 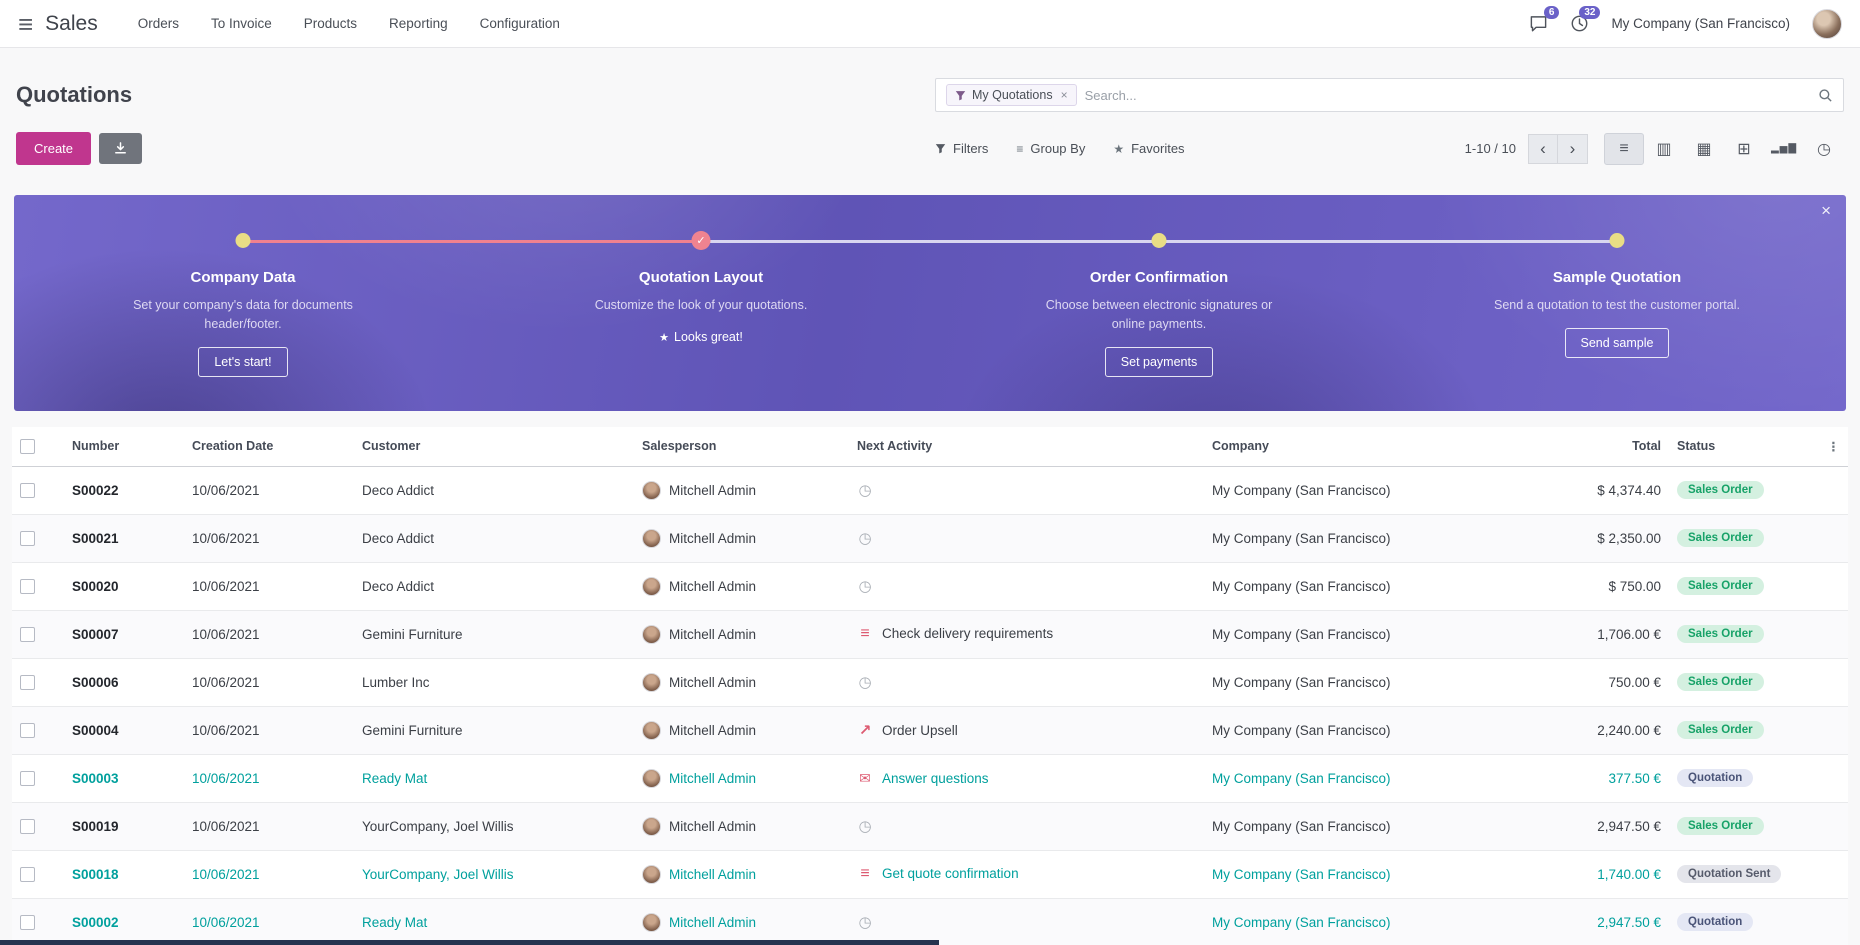 I want to click on salesperson-cell: Mitchell Admin, so click(x=741, y=874).